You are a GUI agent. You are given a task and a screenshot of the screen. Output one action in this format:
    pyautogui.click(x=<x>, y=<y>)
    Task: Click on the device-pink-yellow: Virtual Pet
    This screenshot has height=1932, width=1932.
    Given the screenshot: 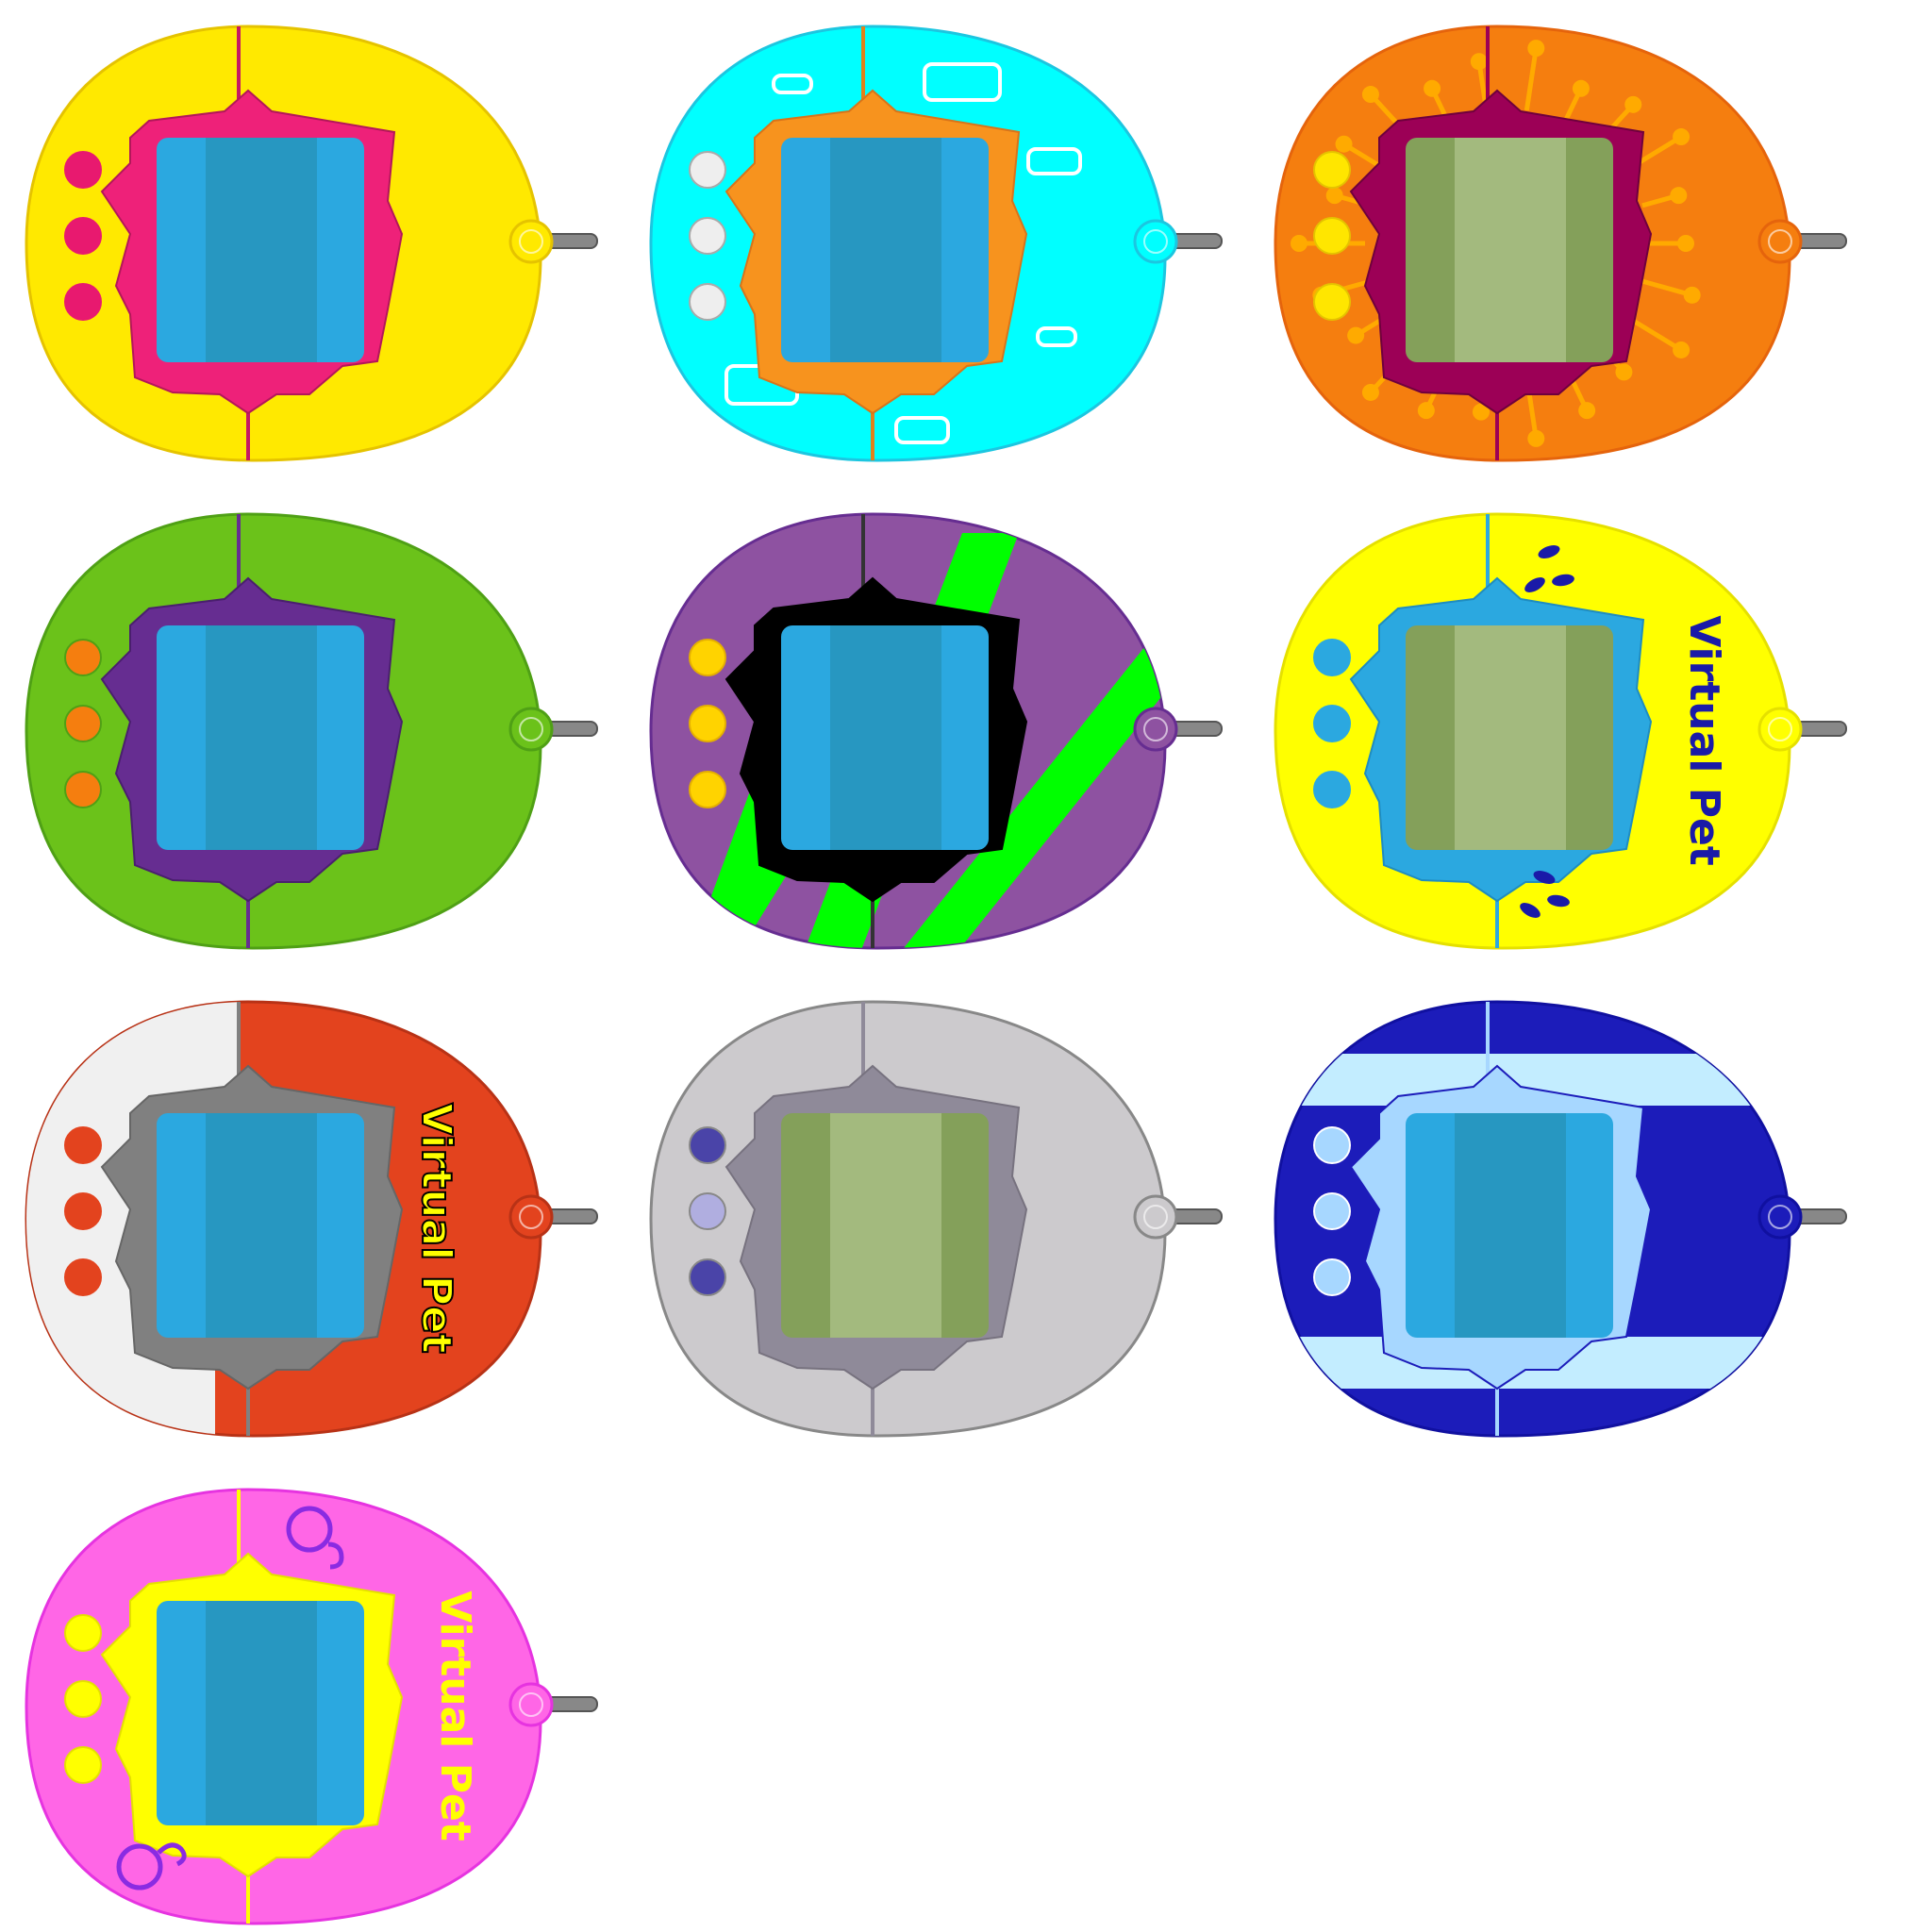 What is the action you would take?
    pyautogui.click(x=312, y=1706)
    